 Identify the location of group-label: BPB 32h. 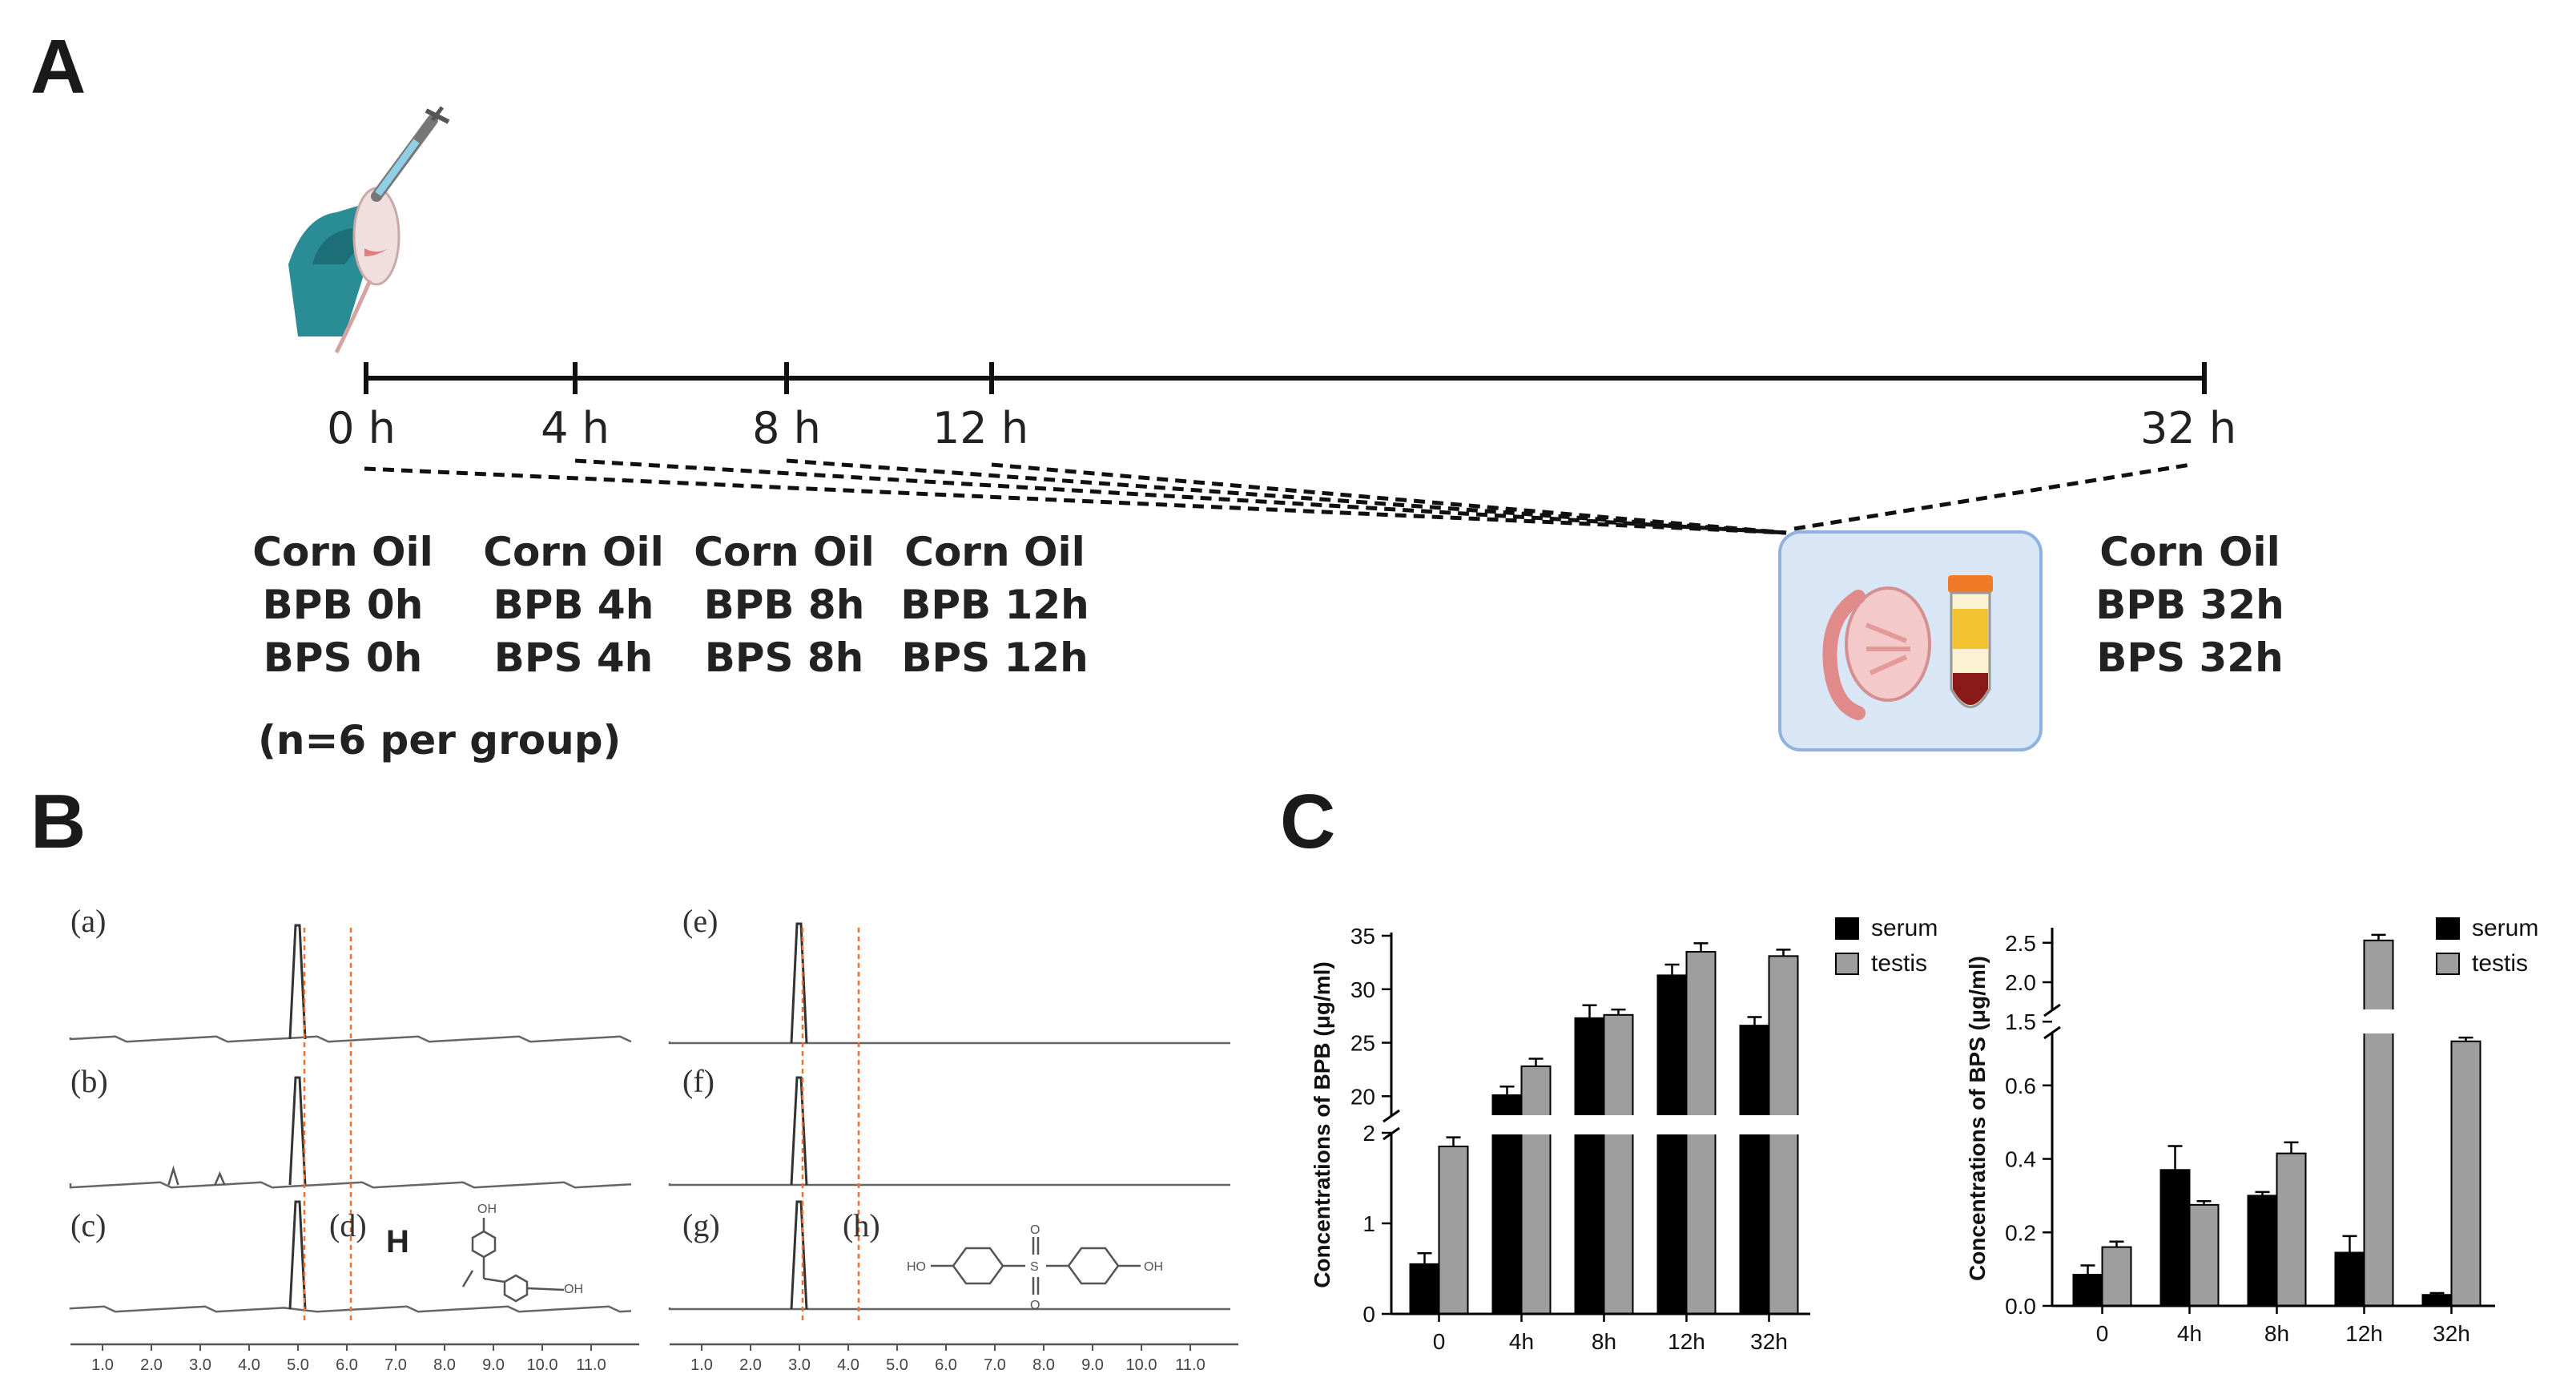
(2189, 605).